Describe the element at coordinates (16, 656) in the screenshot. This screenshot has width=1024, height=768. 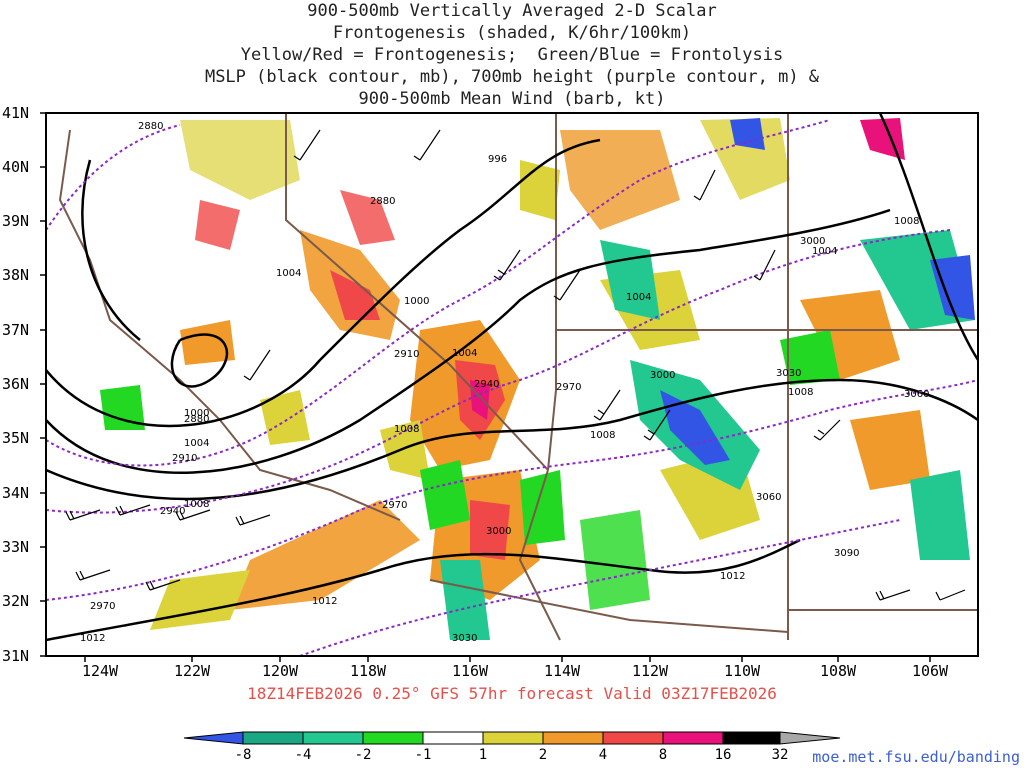
I see `lat-label: 31N` at that location.